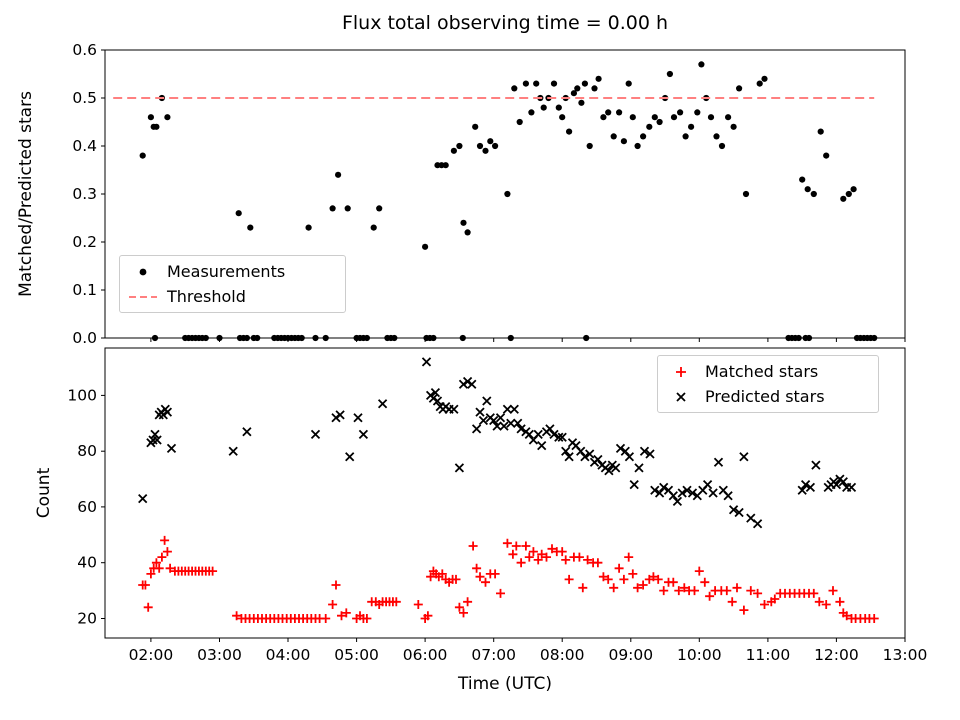  What do you see at coordinates (143, 296) in the screenshot?
I see `dashed-line-icon` at bounding box center [143, 296].